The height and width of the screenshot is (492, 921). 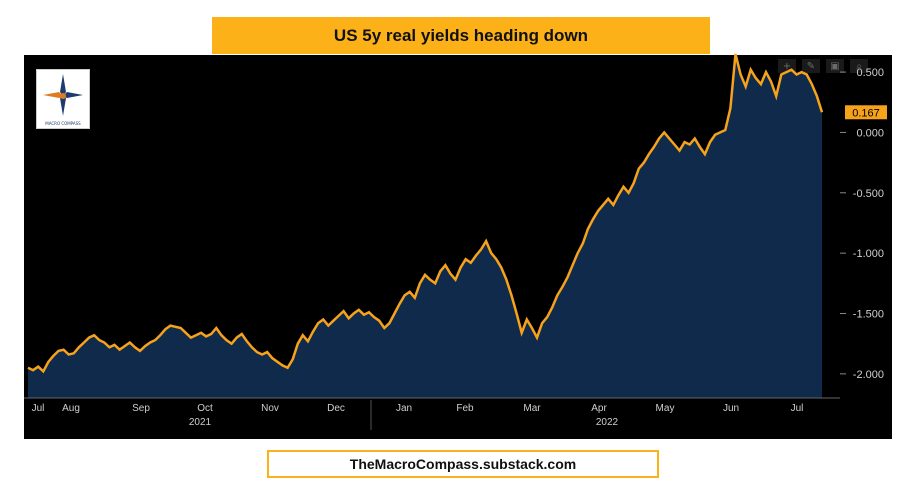 I want to click on footer-box: TheMacroCompass.substack.com, so click(x=463, y=464).